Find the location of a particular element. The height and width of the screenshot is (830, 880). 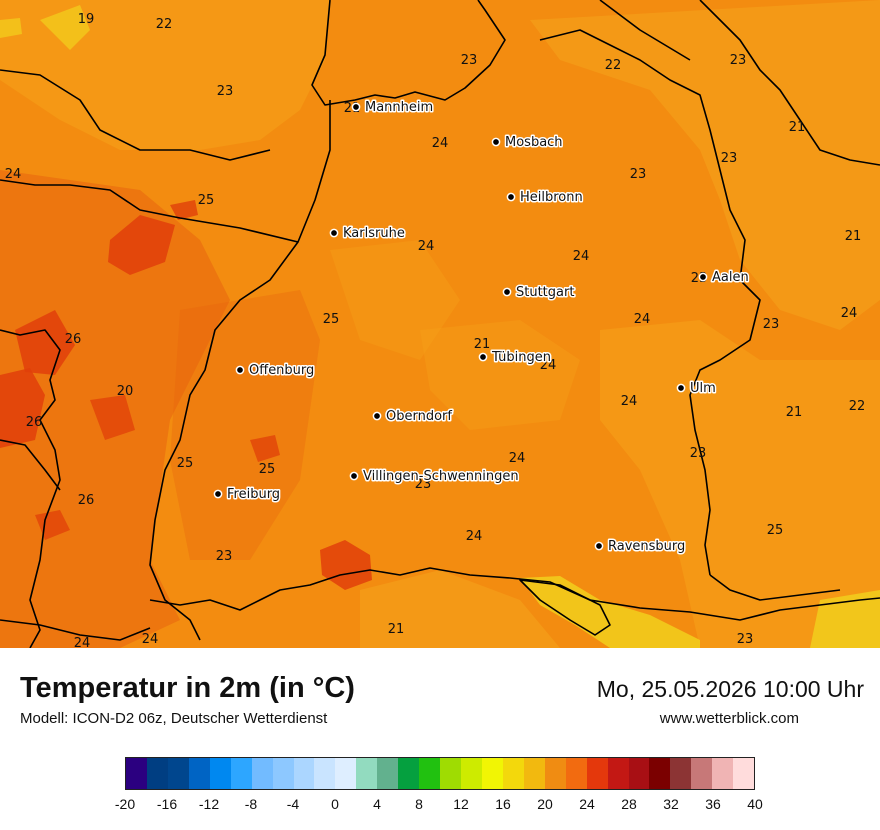

city-label: Heilbronn is located at coordinates (551, 197).